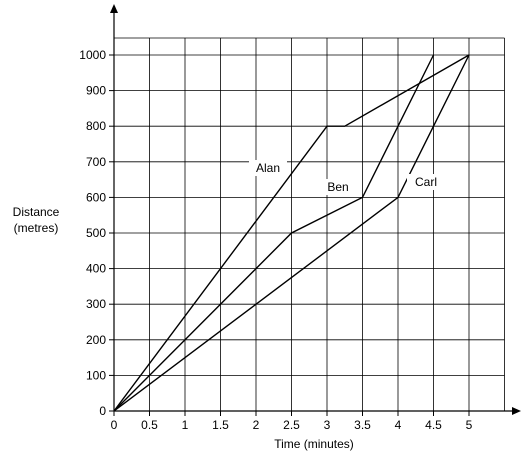 The image size is (525, 460). What do you see at coordinates (516, 411) in the screenshot?
I see `x-axis-arrow-icon` at bounding box center [516, 411].